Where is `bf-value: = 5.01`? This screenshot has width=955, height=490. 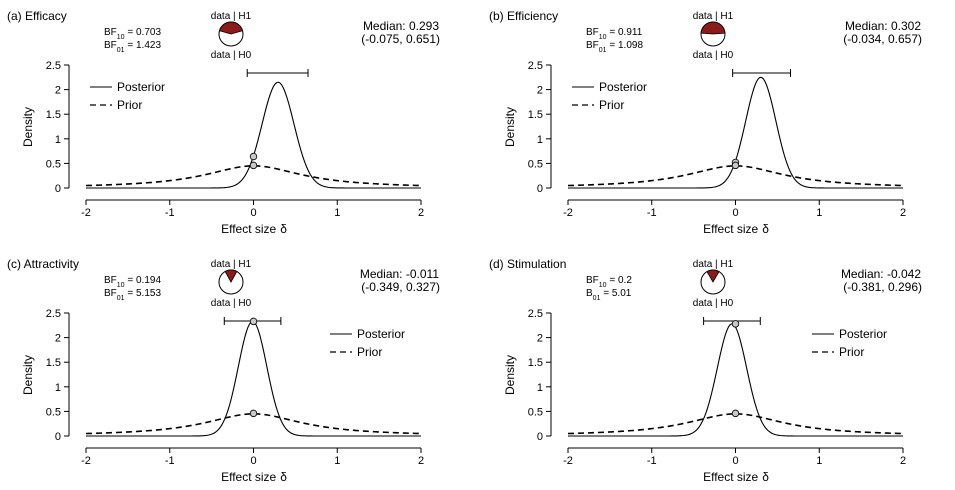 bf-value: = 5.01 is located at coordinates (615, 293).